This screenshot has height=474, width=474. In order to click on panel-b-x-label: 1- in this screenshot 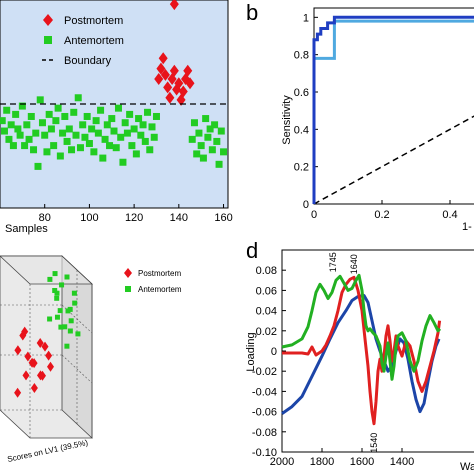, I will do `click(467, 227)`.